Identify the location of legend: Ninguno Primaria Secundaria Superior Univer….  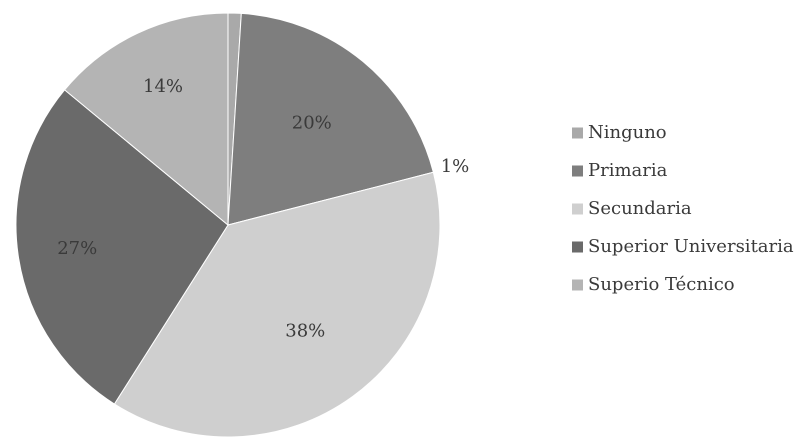
(683, 208).